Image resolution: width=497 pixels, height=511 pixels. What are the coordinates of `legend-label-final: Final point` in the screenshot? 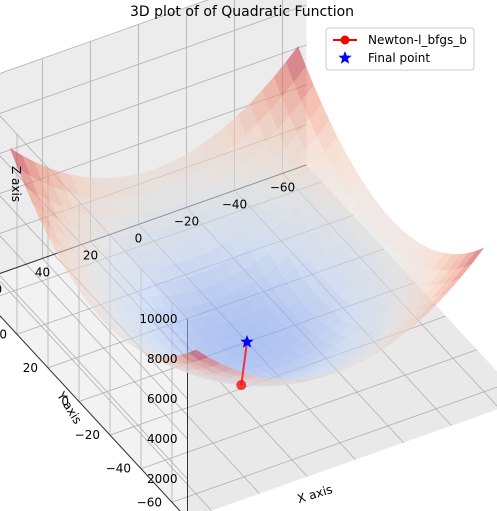 It's located at (399, 58).